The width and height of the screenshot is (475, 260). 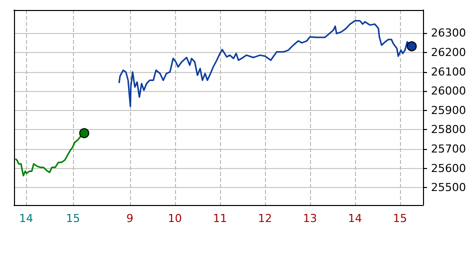 I want to click on x-tick-label: 13, so click(x=309, y=218).